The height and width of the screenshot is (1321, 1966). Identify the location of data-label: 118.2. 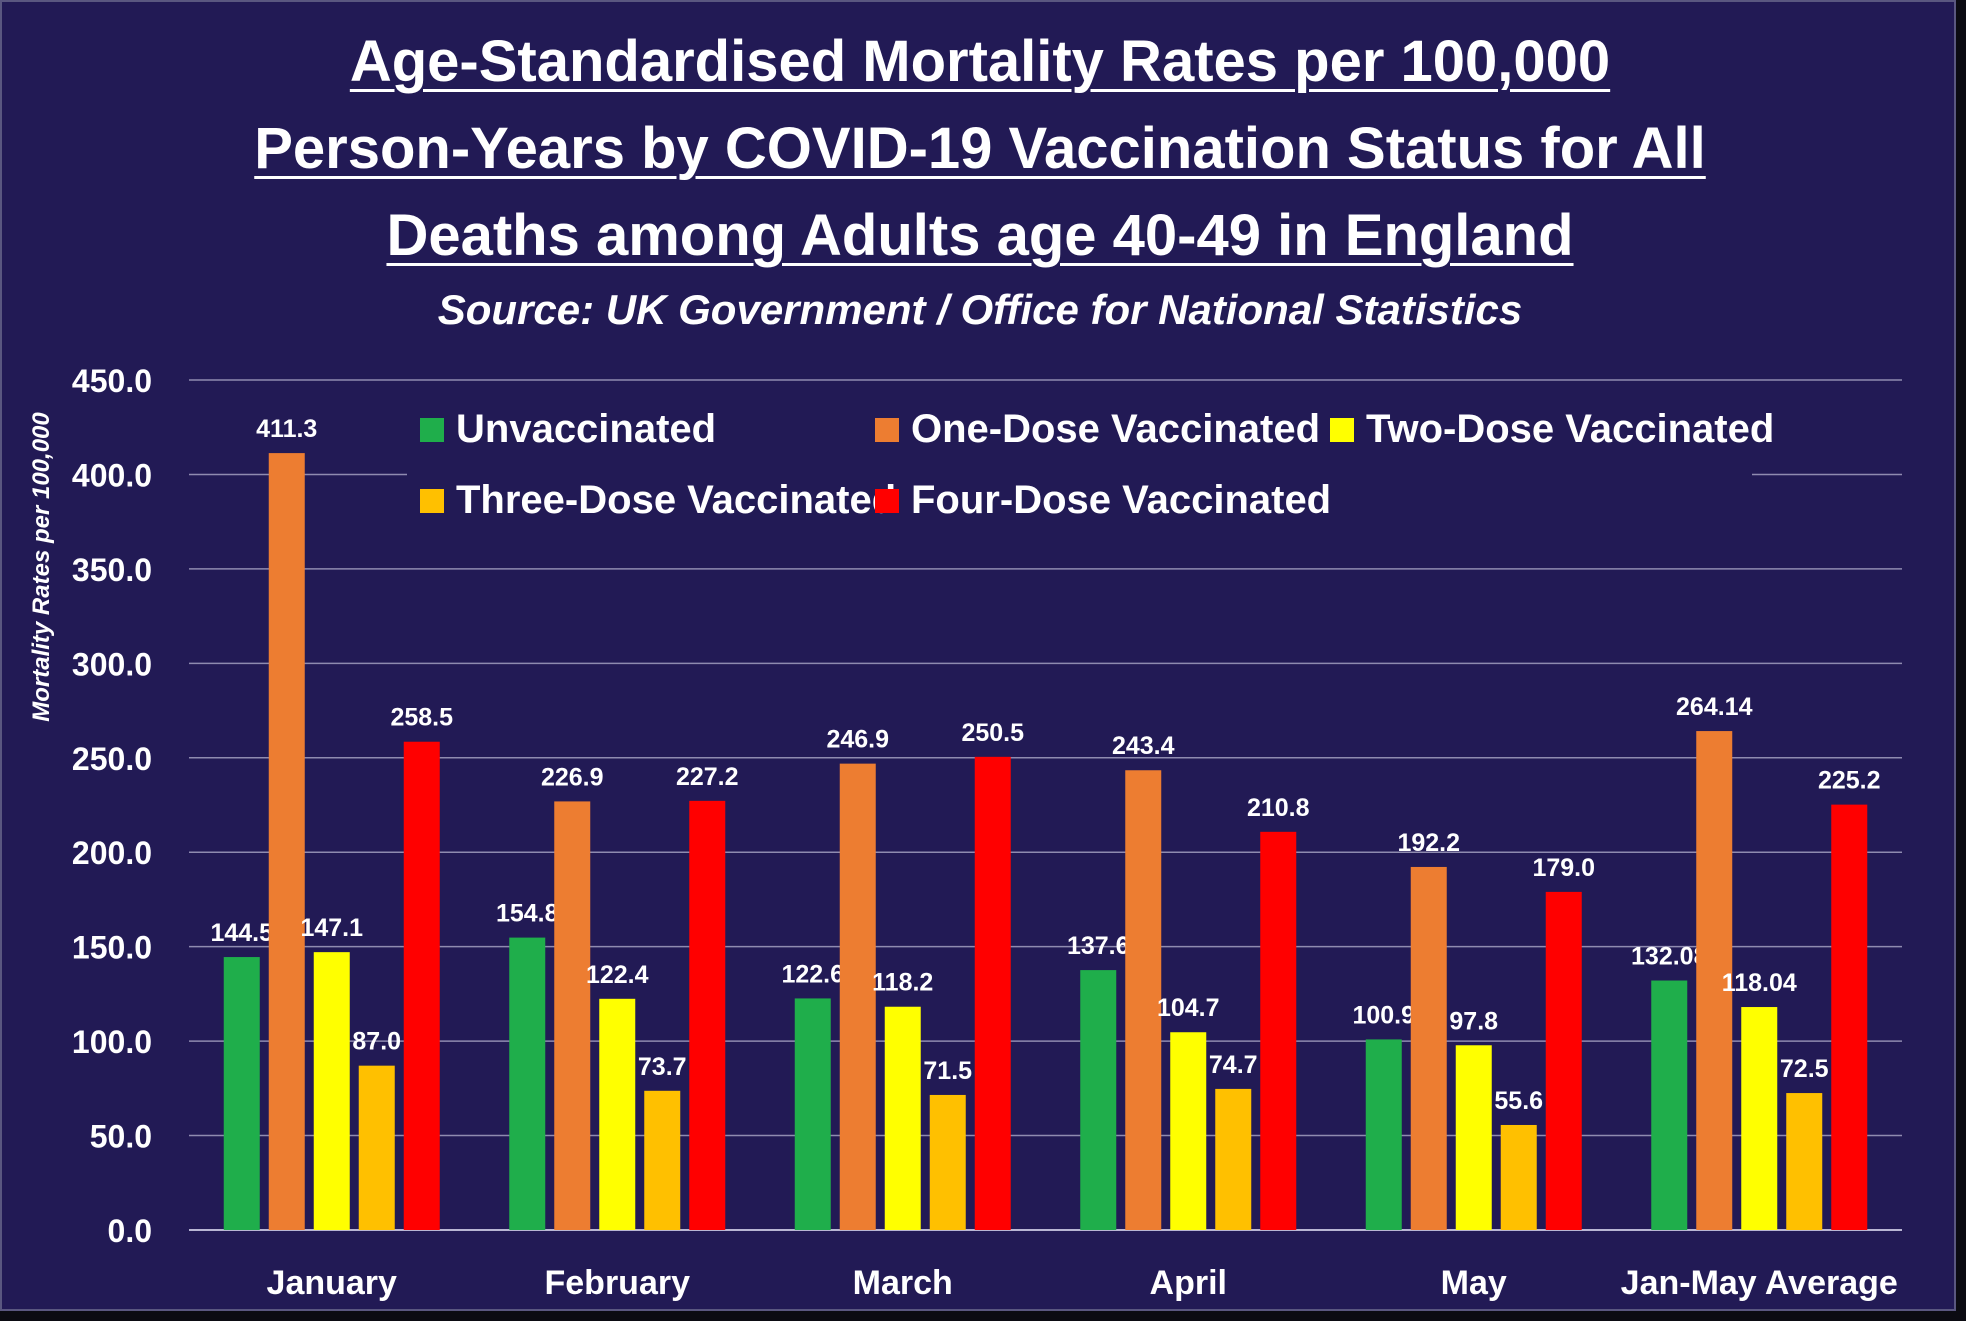
(902, 983).